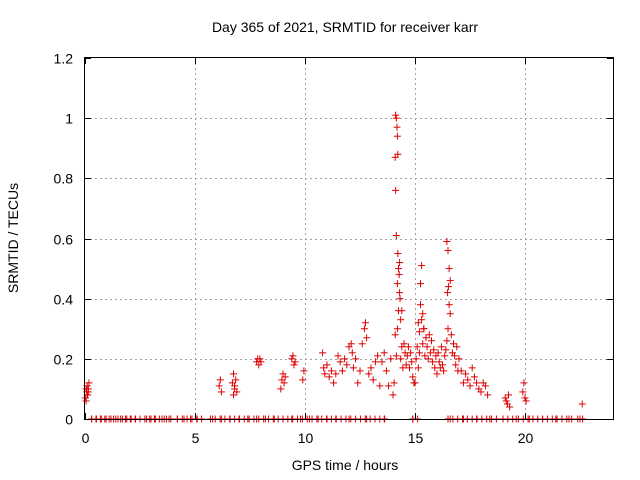 The width and height of the screenshot is (640, 480). What do you see at coordinates (64, 360) in the screenshot?
I see `y-tick-label: 0.2` at bounding box center [64, 360].